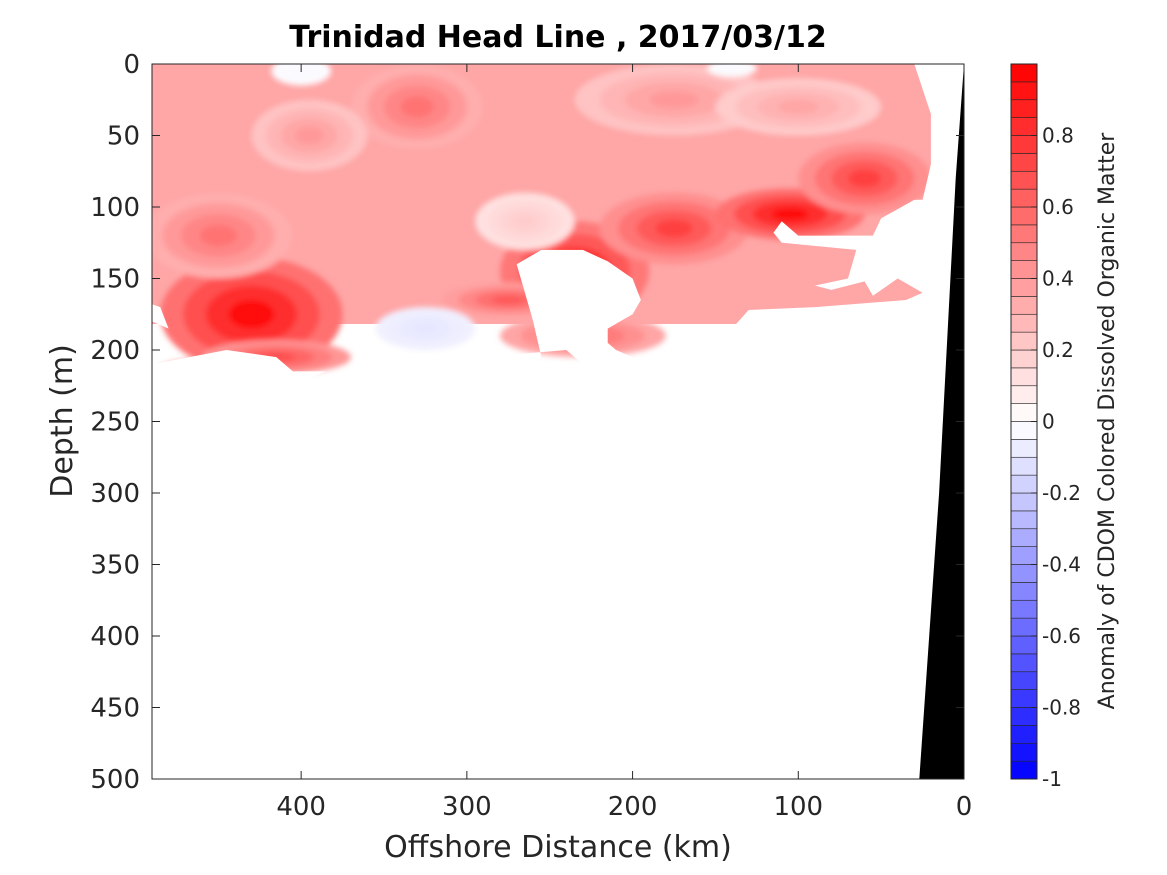 The height and width of the screenshot is (875, 1167). What do you see at coordinates (558, 847) in the screenshot?
I see `x-axis-label: Offshore Distance (km)` at bounding box center [558, 847].